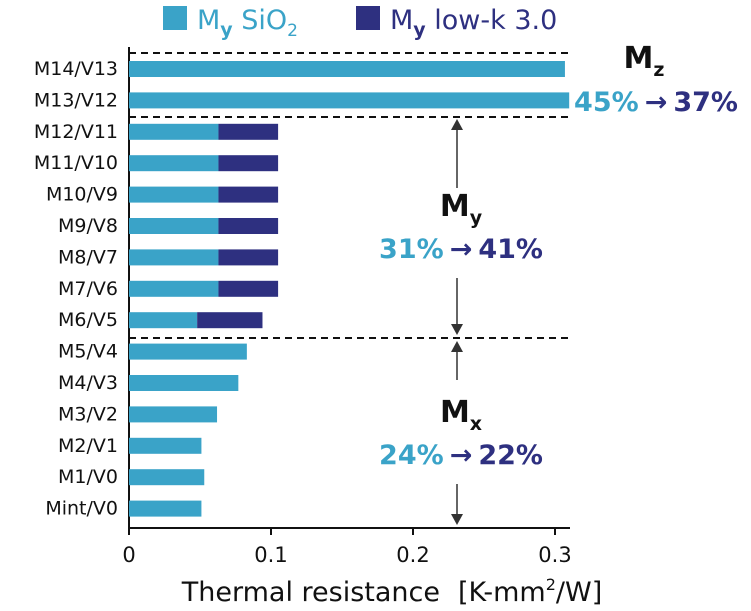 This screenshot has width=751, height=611. I want to click on x-axis-ticks: 0 0.1 0.2 0.3, so click(347, 547).